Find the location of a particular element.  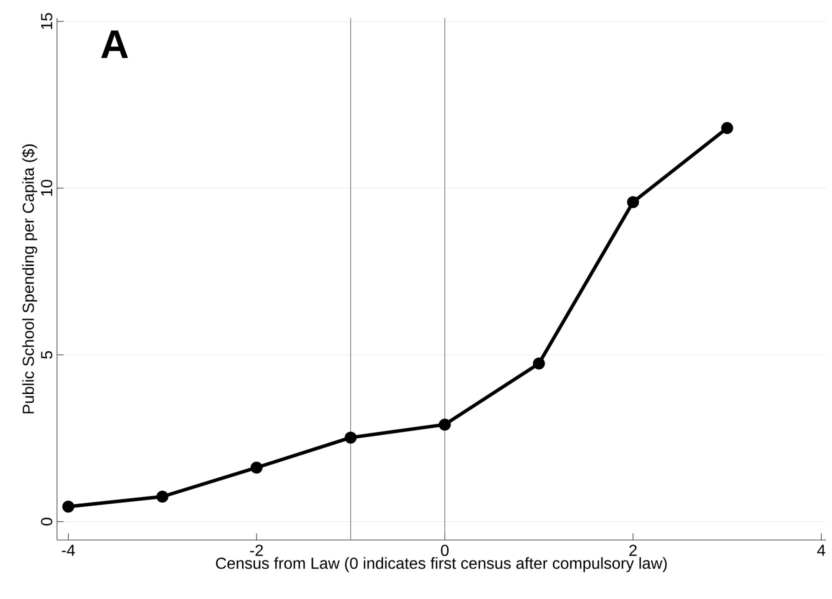

x-tick-label: 2 is located at coordinates (633, 550).